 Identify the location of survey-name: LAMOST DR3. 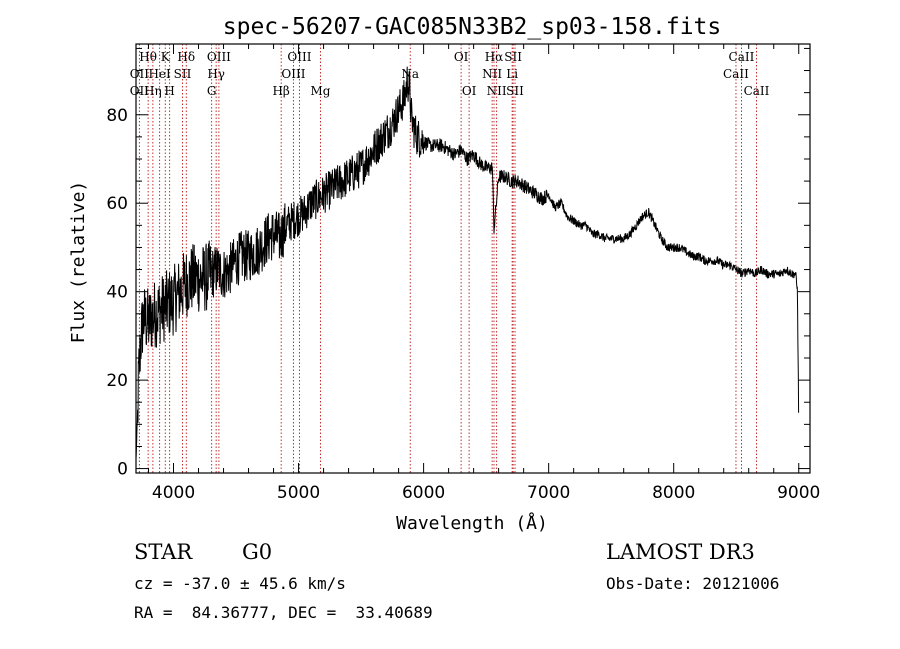
(680, 552).